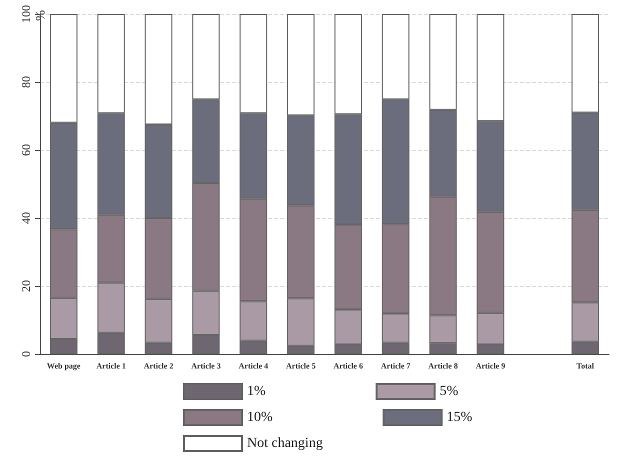  I want to click on x-tick-label: Article 5, so click(301, 366).